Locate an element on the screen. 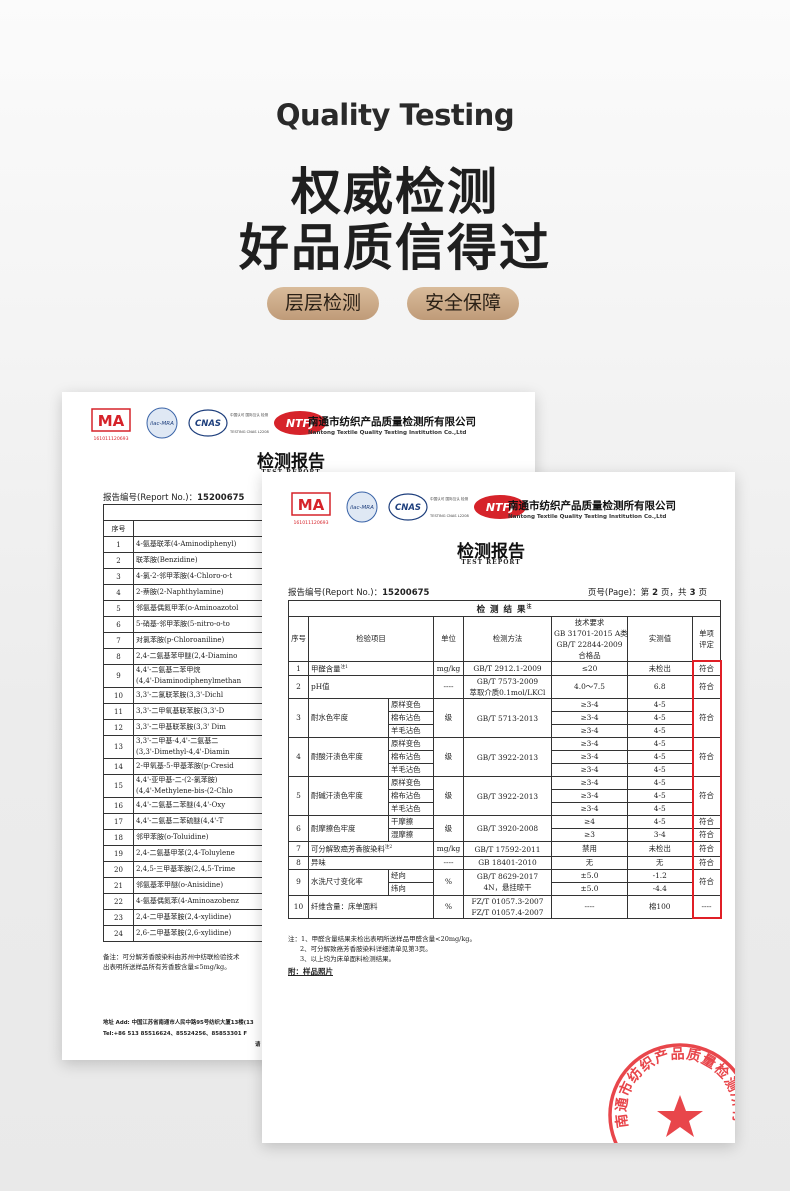 The image size is (790, 1191). item-name: pH值 is located at coordinates (320, 687).